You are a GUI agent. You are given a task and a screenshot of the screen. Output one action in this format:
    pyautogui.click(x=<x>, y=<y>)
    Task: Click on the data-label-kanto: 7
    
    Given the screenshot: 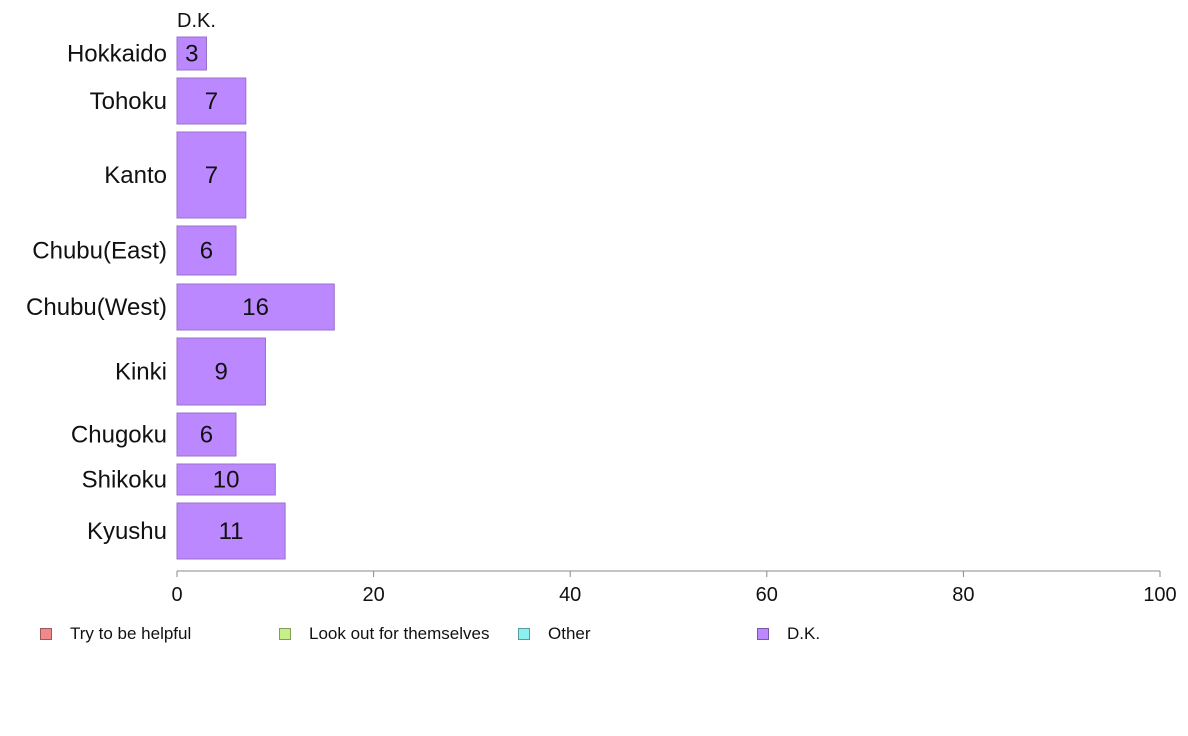 What is the action you would take?
    pyautogui.click(x=211, y=175)
    